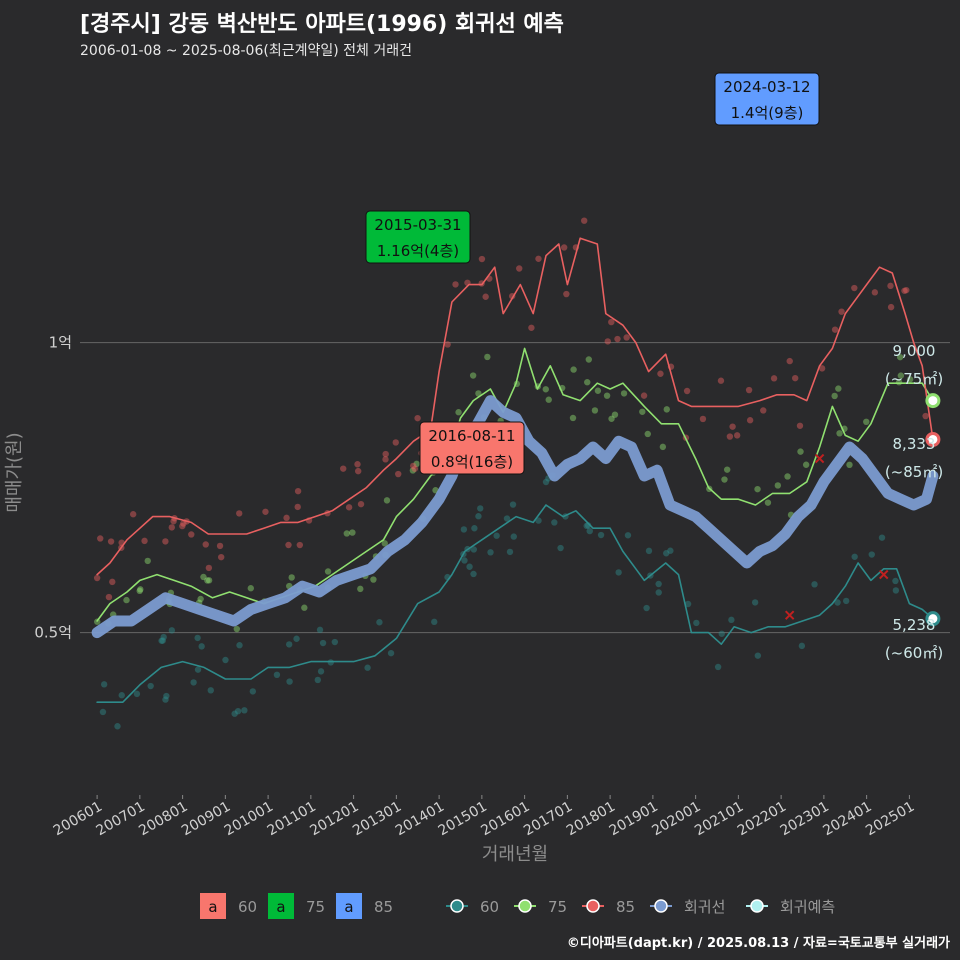  I want to click on end-area-label: (~60㎡), so click(914, 653).